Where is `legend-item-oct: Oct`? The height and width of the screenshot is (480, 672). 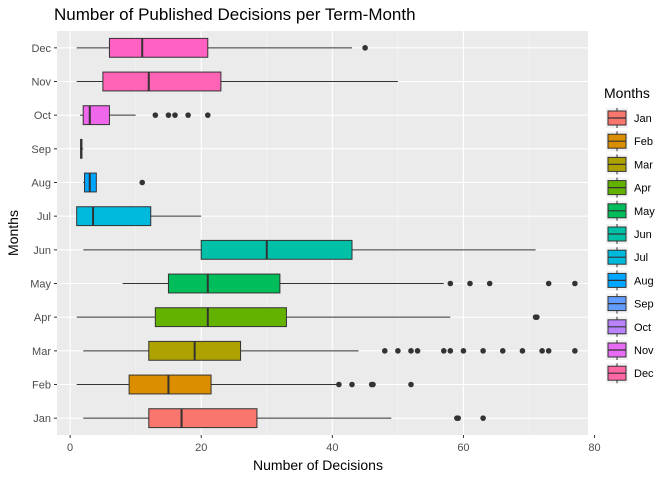
legend-item-oct: Oct is located at coordinates (628, 326).